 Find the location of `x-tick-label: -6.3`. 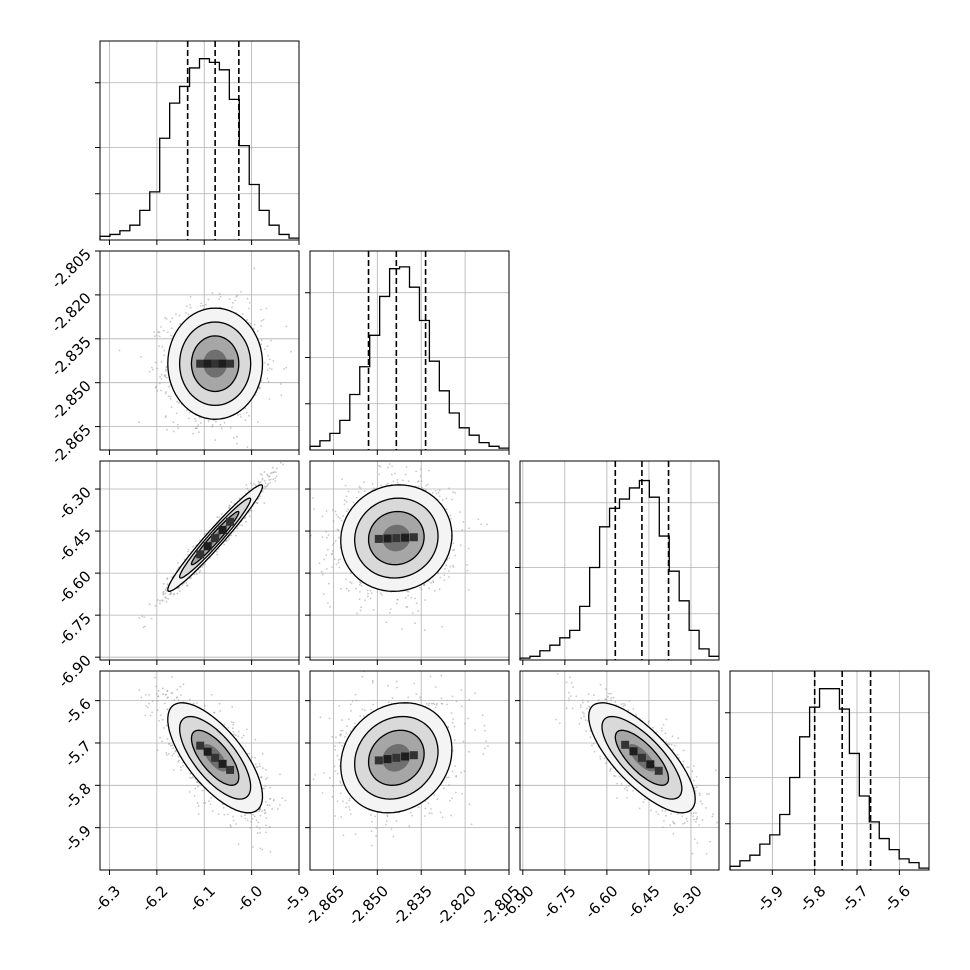

x-tick-label: -6.3 is located at coordinates (107, 898).